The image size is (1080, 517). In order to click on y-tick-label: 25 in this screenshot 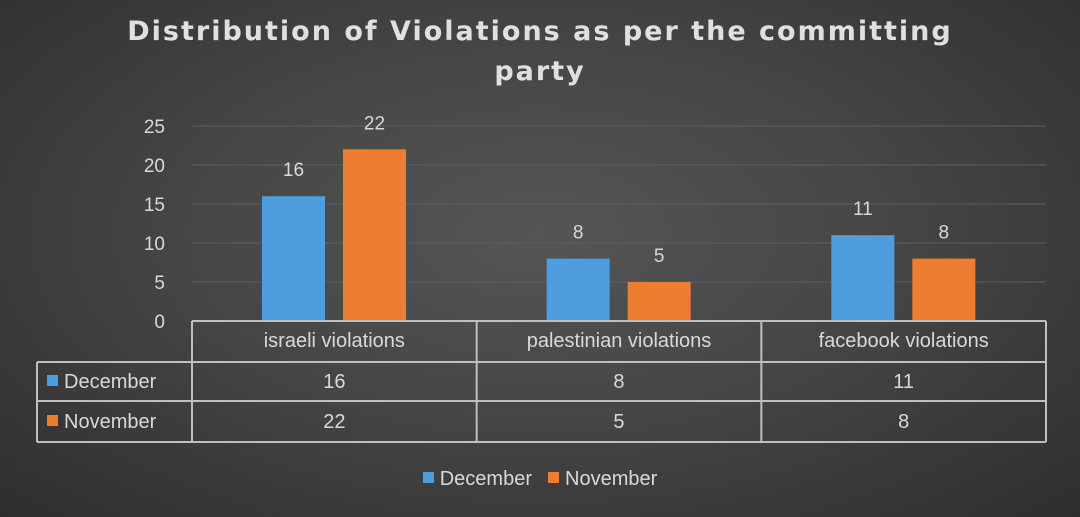, I will do `click(154, 127)`.